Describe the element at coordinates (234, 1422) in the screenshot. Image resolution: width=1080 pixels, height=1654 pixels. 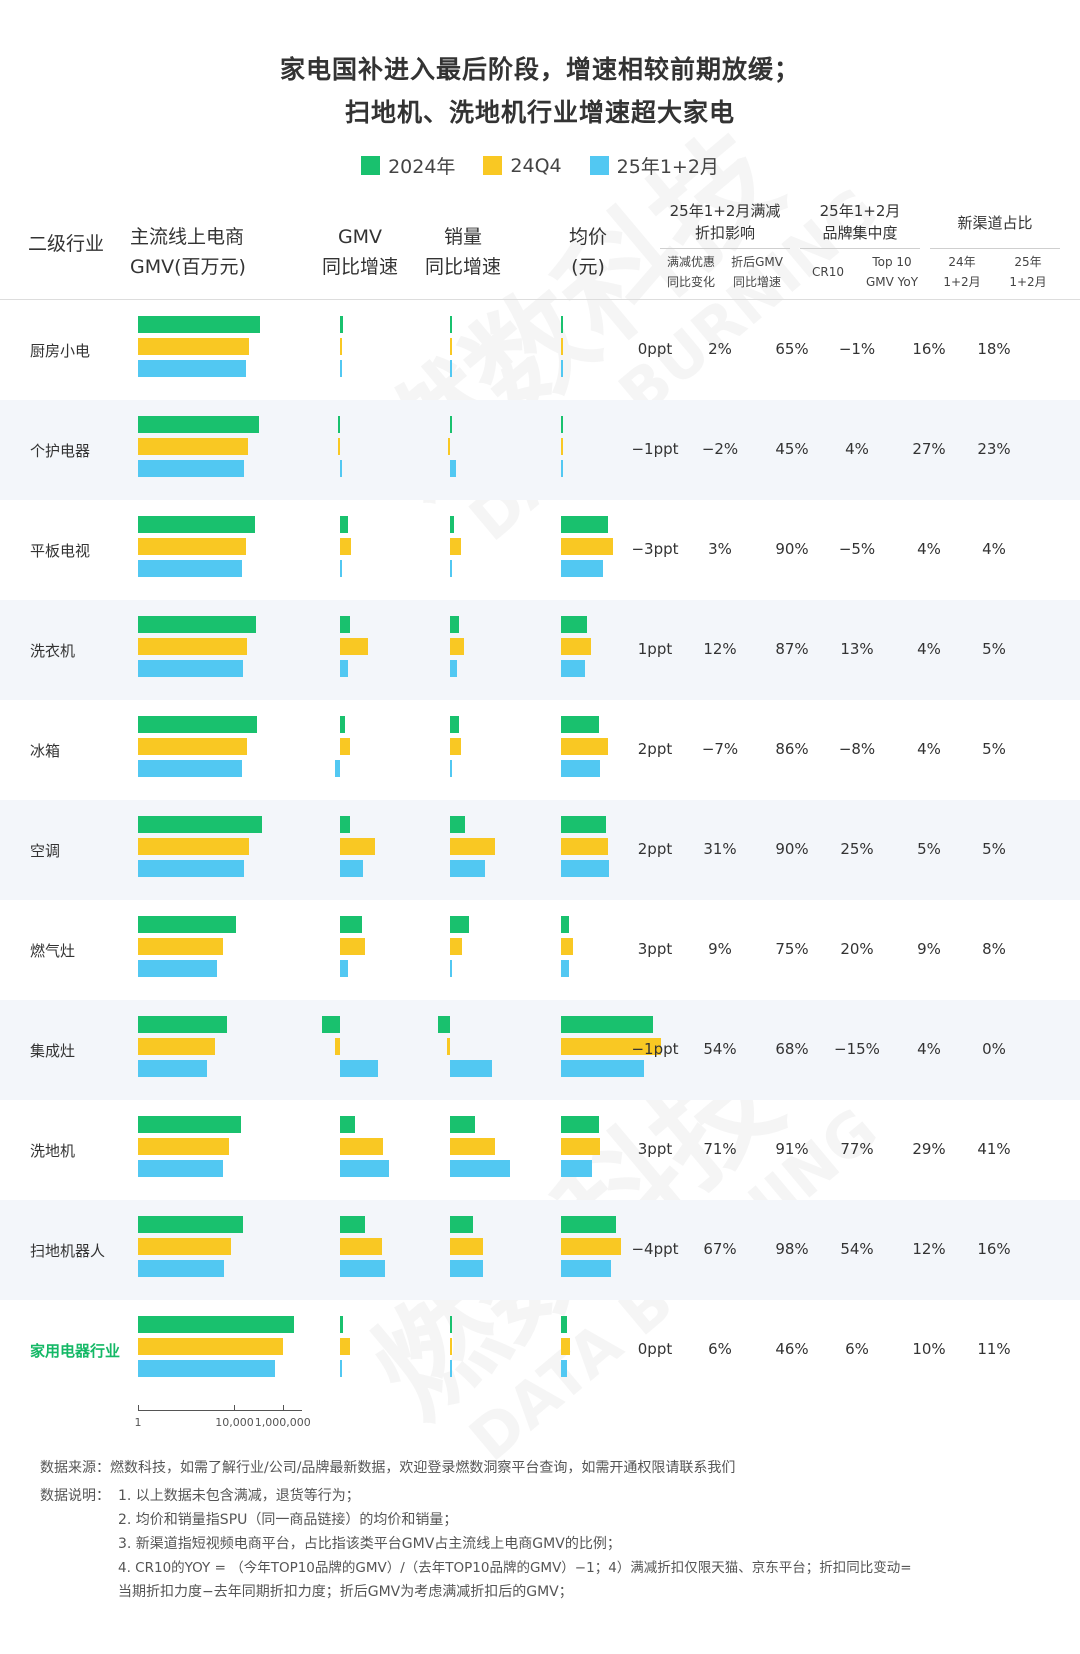
I see `gmv-axis-tick-label: 10,000` at that location.